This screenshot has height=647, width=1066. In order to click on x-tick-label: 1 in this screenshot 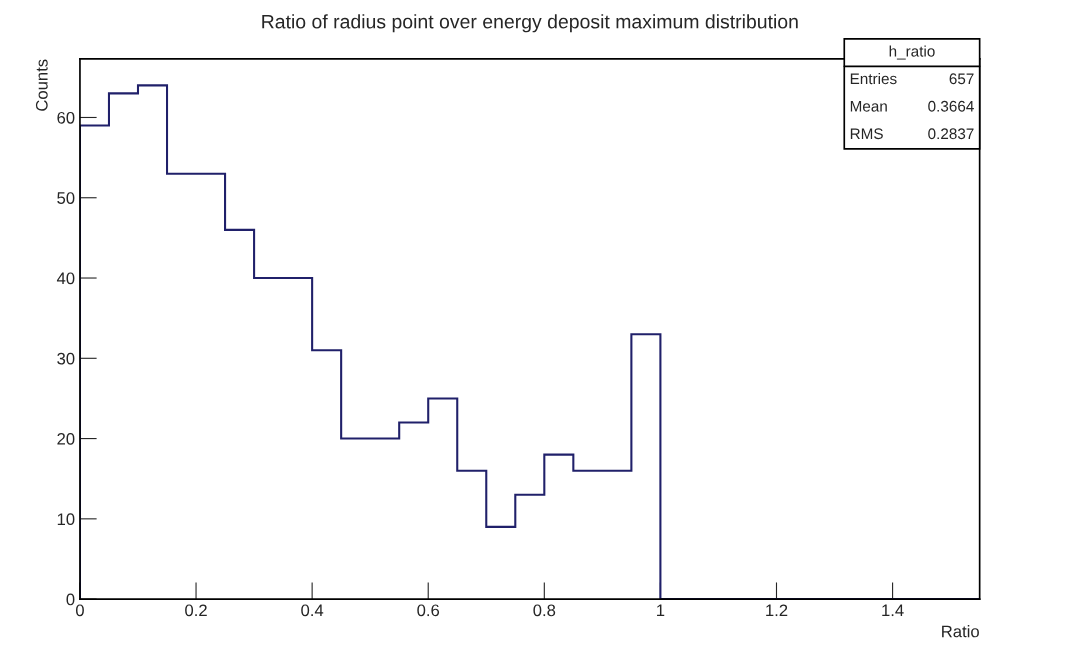, I will do `click(661, 610)`.